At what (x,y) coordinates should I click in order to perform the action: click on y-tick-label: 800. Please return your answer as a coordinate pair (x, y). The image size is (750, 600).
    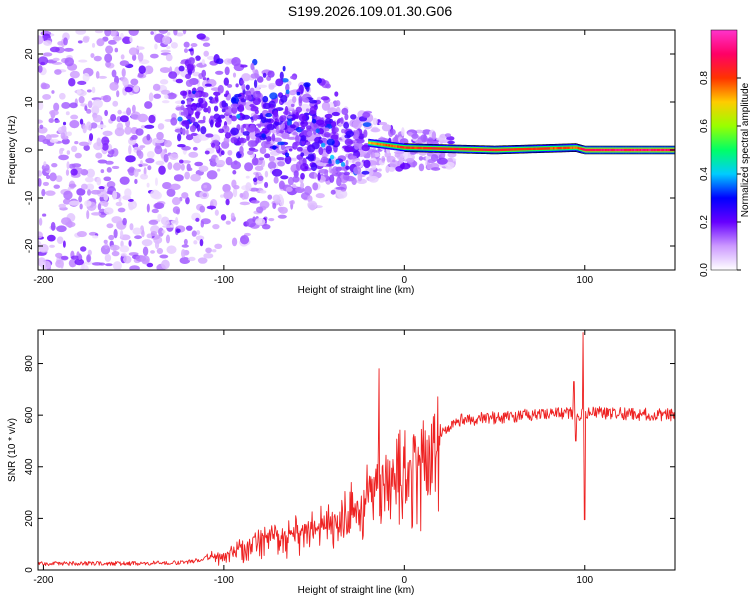
    Looking at the image, I should click on (29, 363).